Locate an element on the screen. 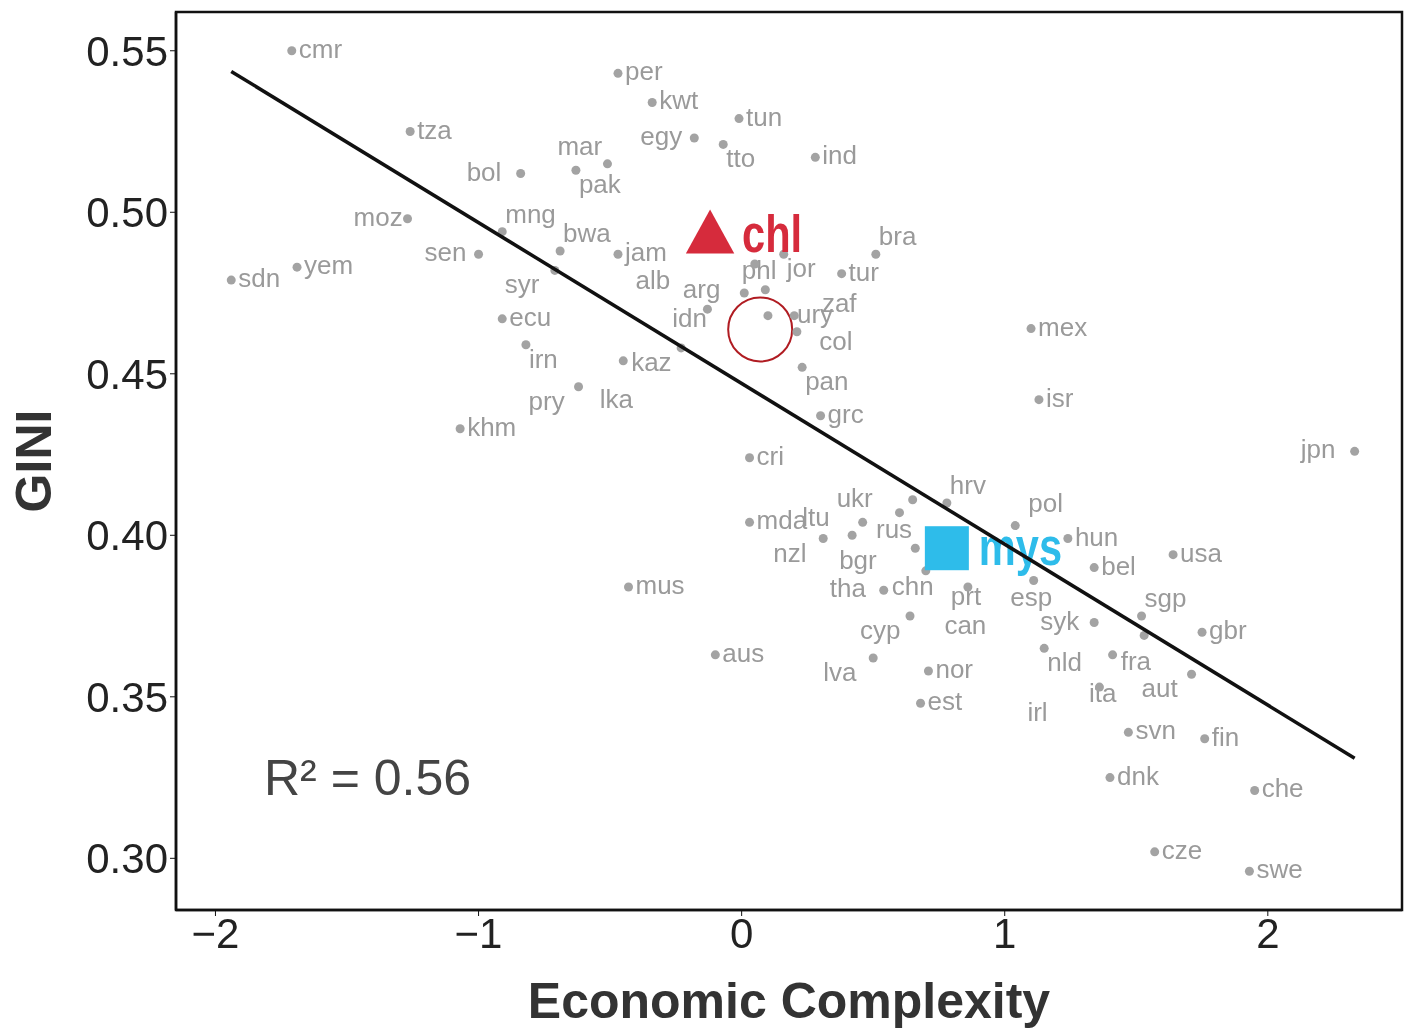 Image resolution: width=1416 pixels, height=1036 pixels. x-tick-label: −1 is located at coordinates (478, 933).